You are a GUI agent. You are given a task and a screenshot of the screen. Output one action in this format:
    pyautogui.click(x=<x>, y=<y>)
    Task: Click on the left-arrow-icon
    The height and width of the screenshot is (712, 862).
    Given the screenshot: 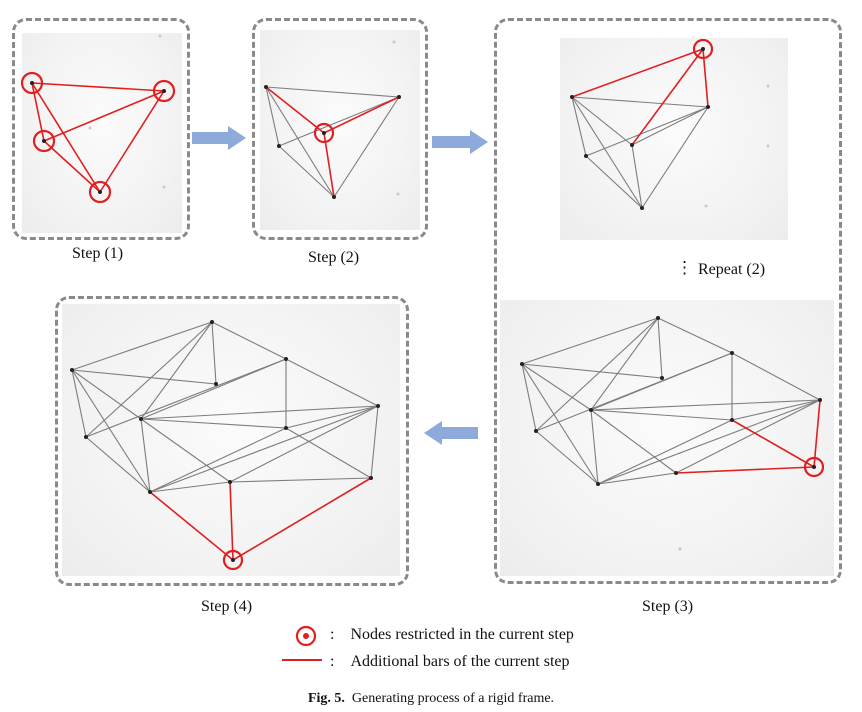 What is the action you would take?
    pyautogui.click(x=451, y=433)
    